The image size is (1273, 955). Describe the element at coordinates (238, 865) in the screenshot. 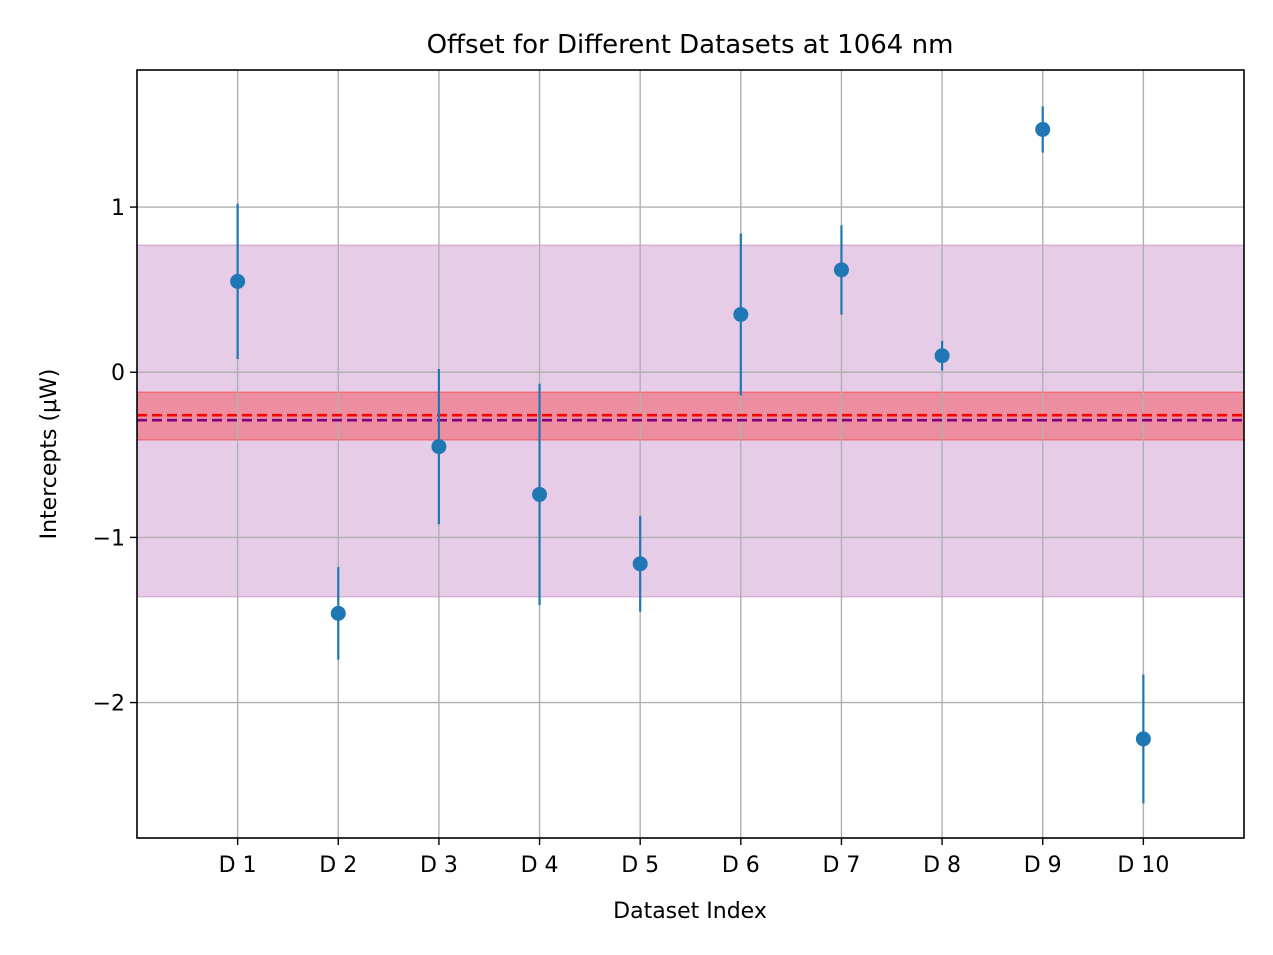

I see `x-tick-label: D 1` at that location.